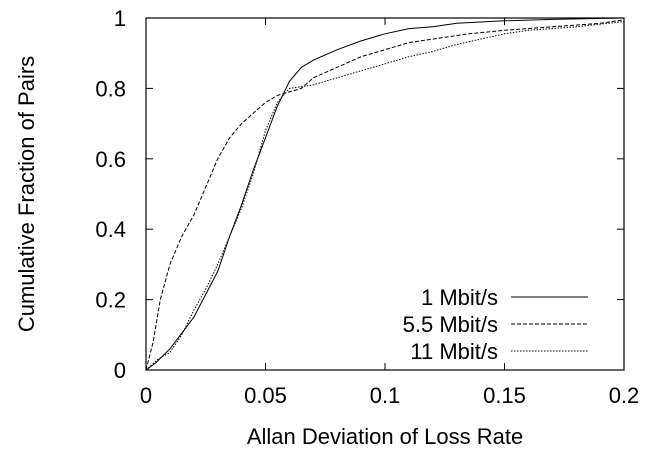 This screenshot has height=454, width=657. What do you see at coordinates (459, 297) in the screenshot?
I see `legend-label: 1 Mbit/s` at bounding box center [459, 297].